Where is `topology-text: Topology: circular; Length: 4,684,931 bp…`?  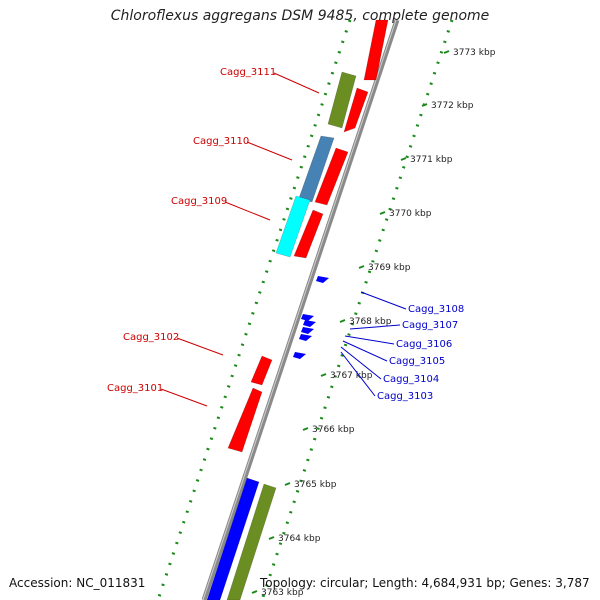 topology-text: Topology: circular; Length: 4,684,931 bp… is located at coordinates (425, 583).